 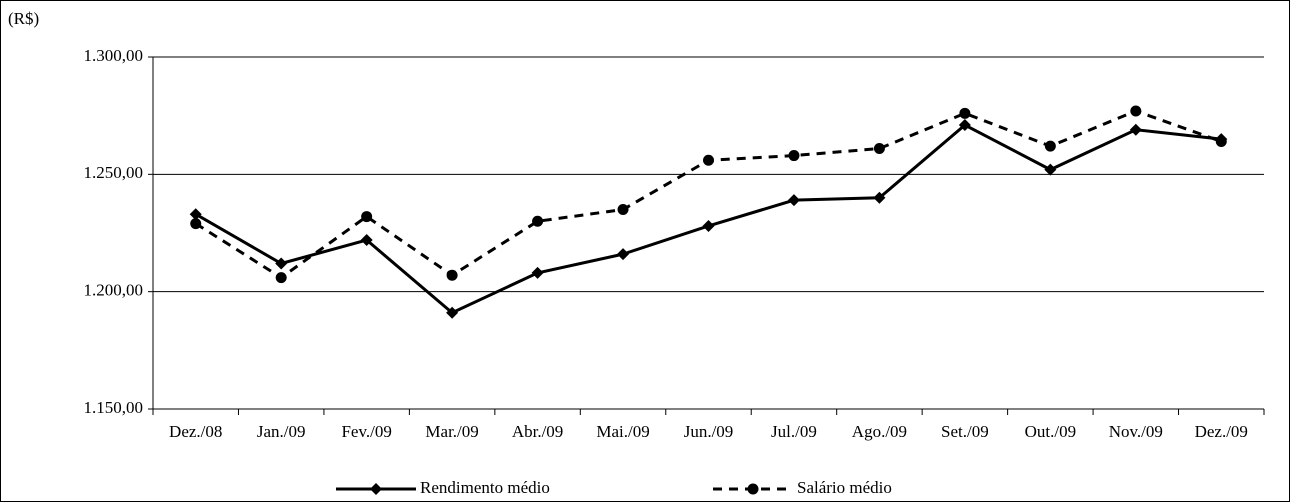 What do you see at coordinates (879, 431) in the screenshot?
I see `x-tick-label: Ago./09` at bounding box center [879, 431].